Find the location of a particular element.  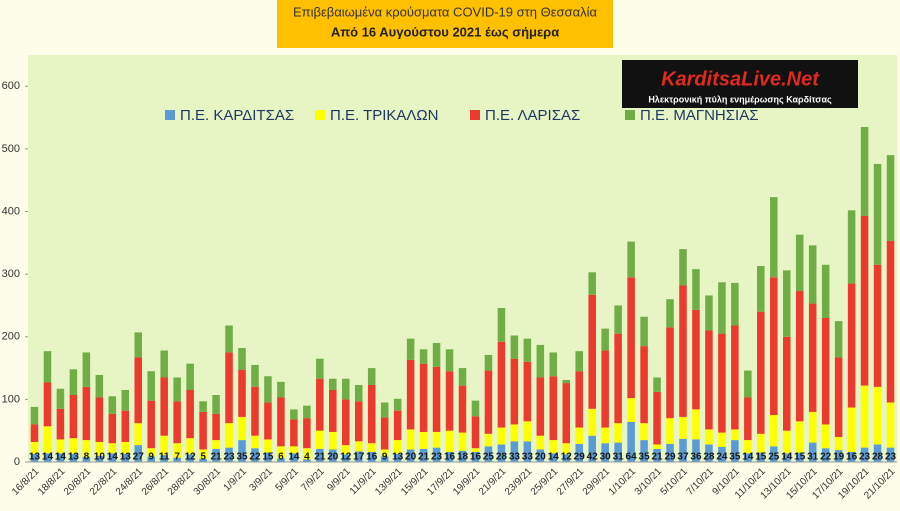

data-label: 11 is located at coordinates (164, 457).